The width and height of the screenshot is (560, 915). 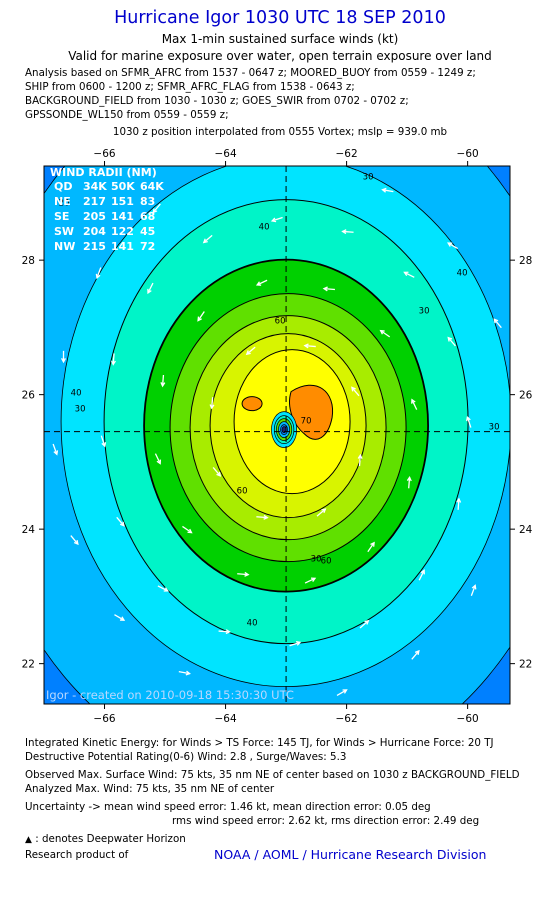 What do you see at coordinates (29, 396) in the screenshot?
I see `y-tick-label-left: 26` at bounding box center [29, 396].